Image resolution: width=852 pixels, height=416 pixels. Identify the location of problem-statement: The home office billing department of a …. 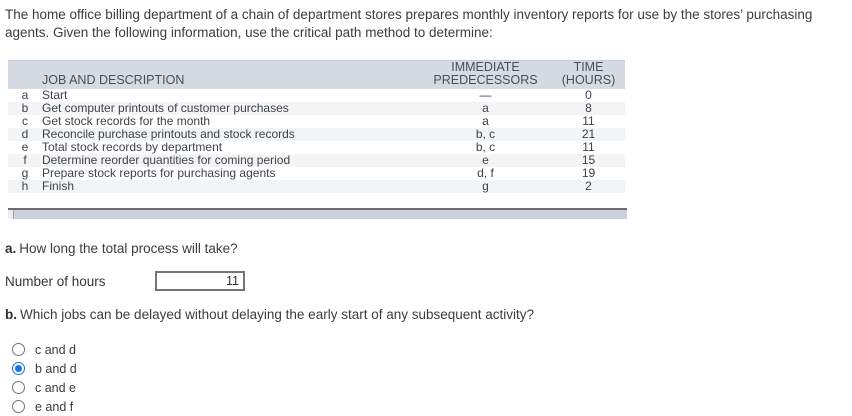
(409, 23).